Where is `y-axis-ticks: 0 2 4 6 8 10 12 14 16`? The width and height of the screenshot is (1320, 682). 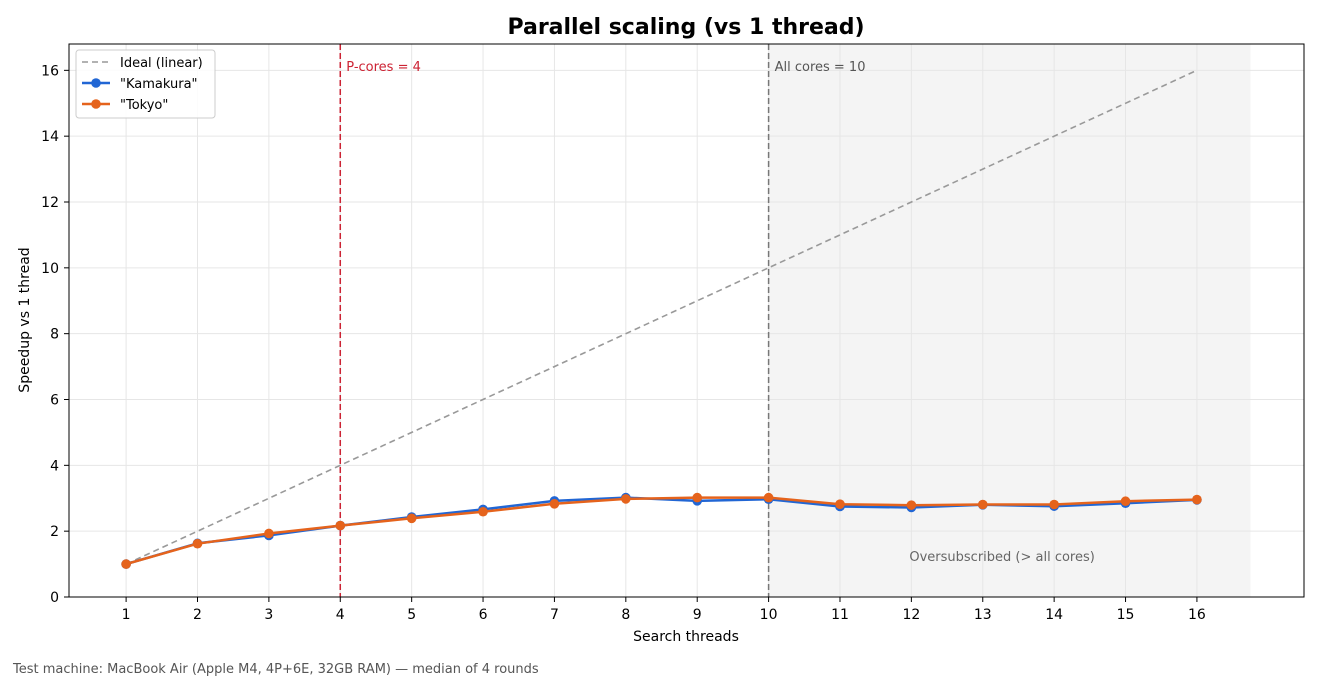 y-axis-ticks: 0 2 4 6 8 10 12 14 16 is located at coordinates (55, 334).